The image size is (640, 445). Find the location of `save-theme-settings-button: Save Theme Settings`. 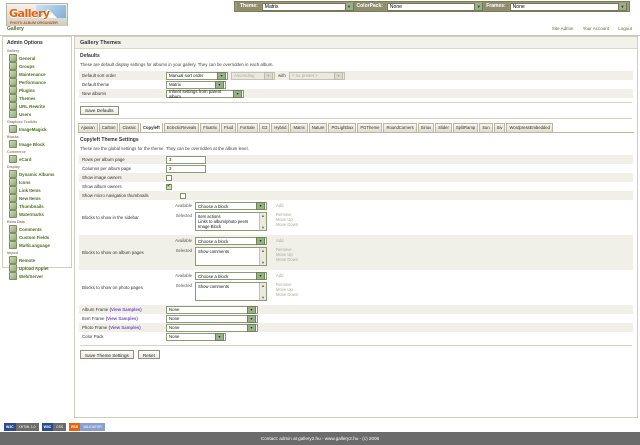

save-theme-settings-button: Save Theme Settings is located at coordinates (107, 354).